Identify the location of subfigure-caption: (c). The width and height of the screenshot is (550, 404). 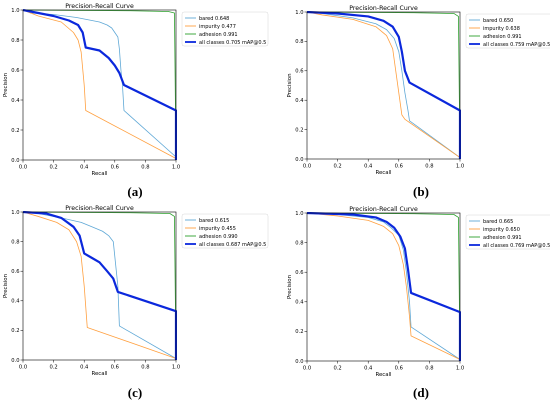
(135, 392).